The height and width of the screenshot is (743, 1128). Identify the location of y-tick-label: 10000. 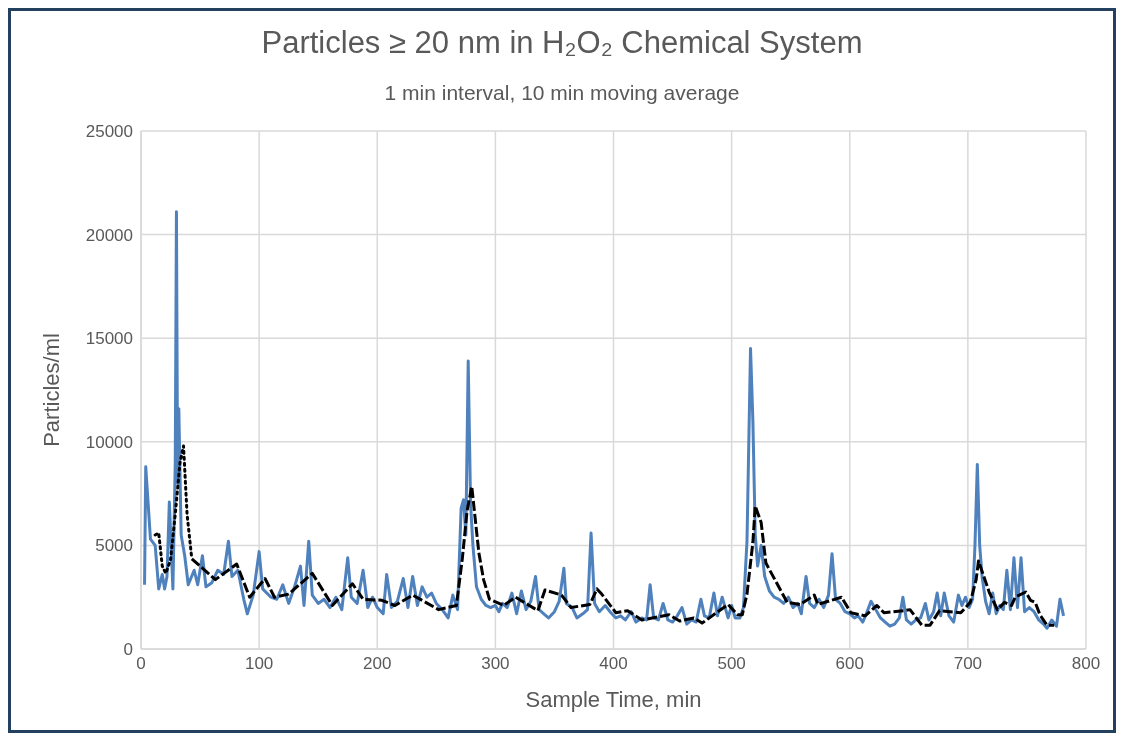
(109, 442).